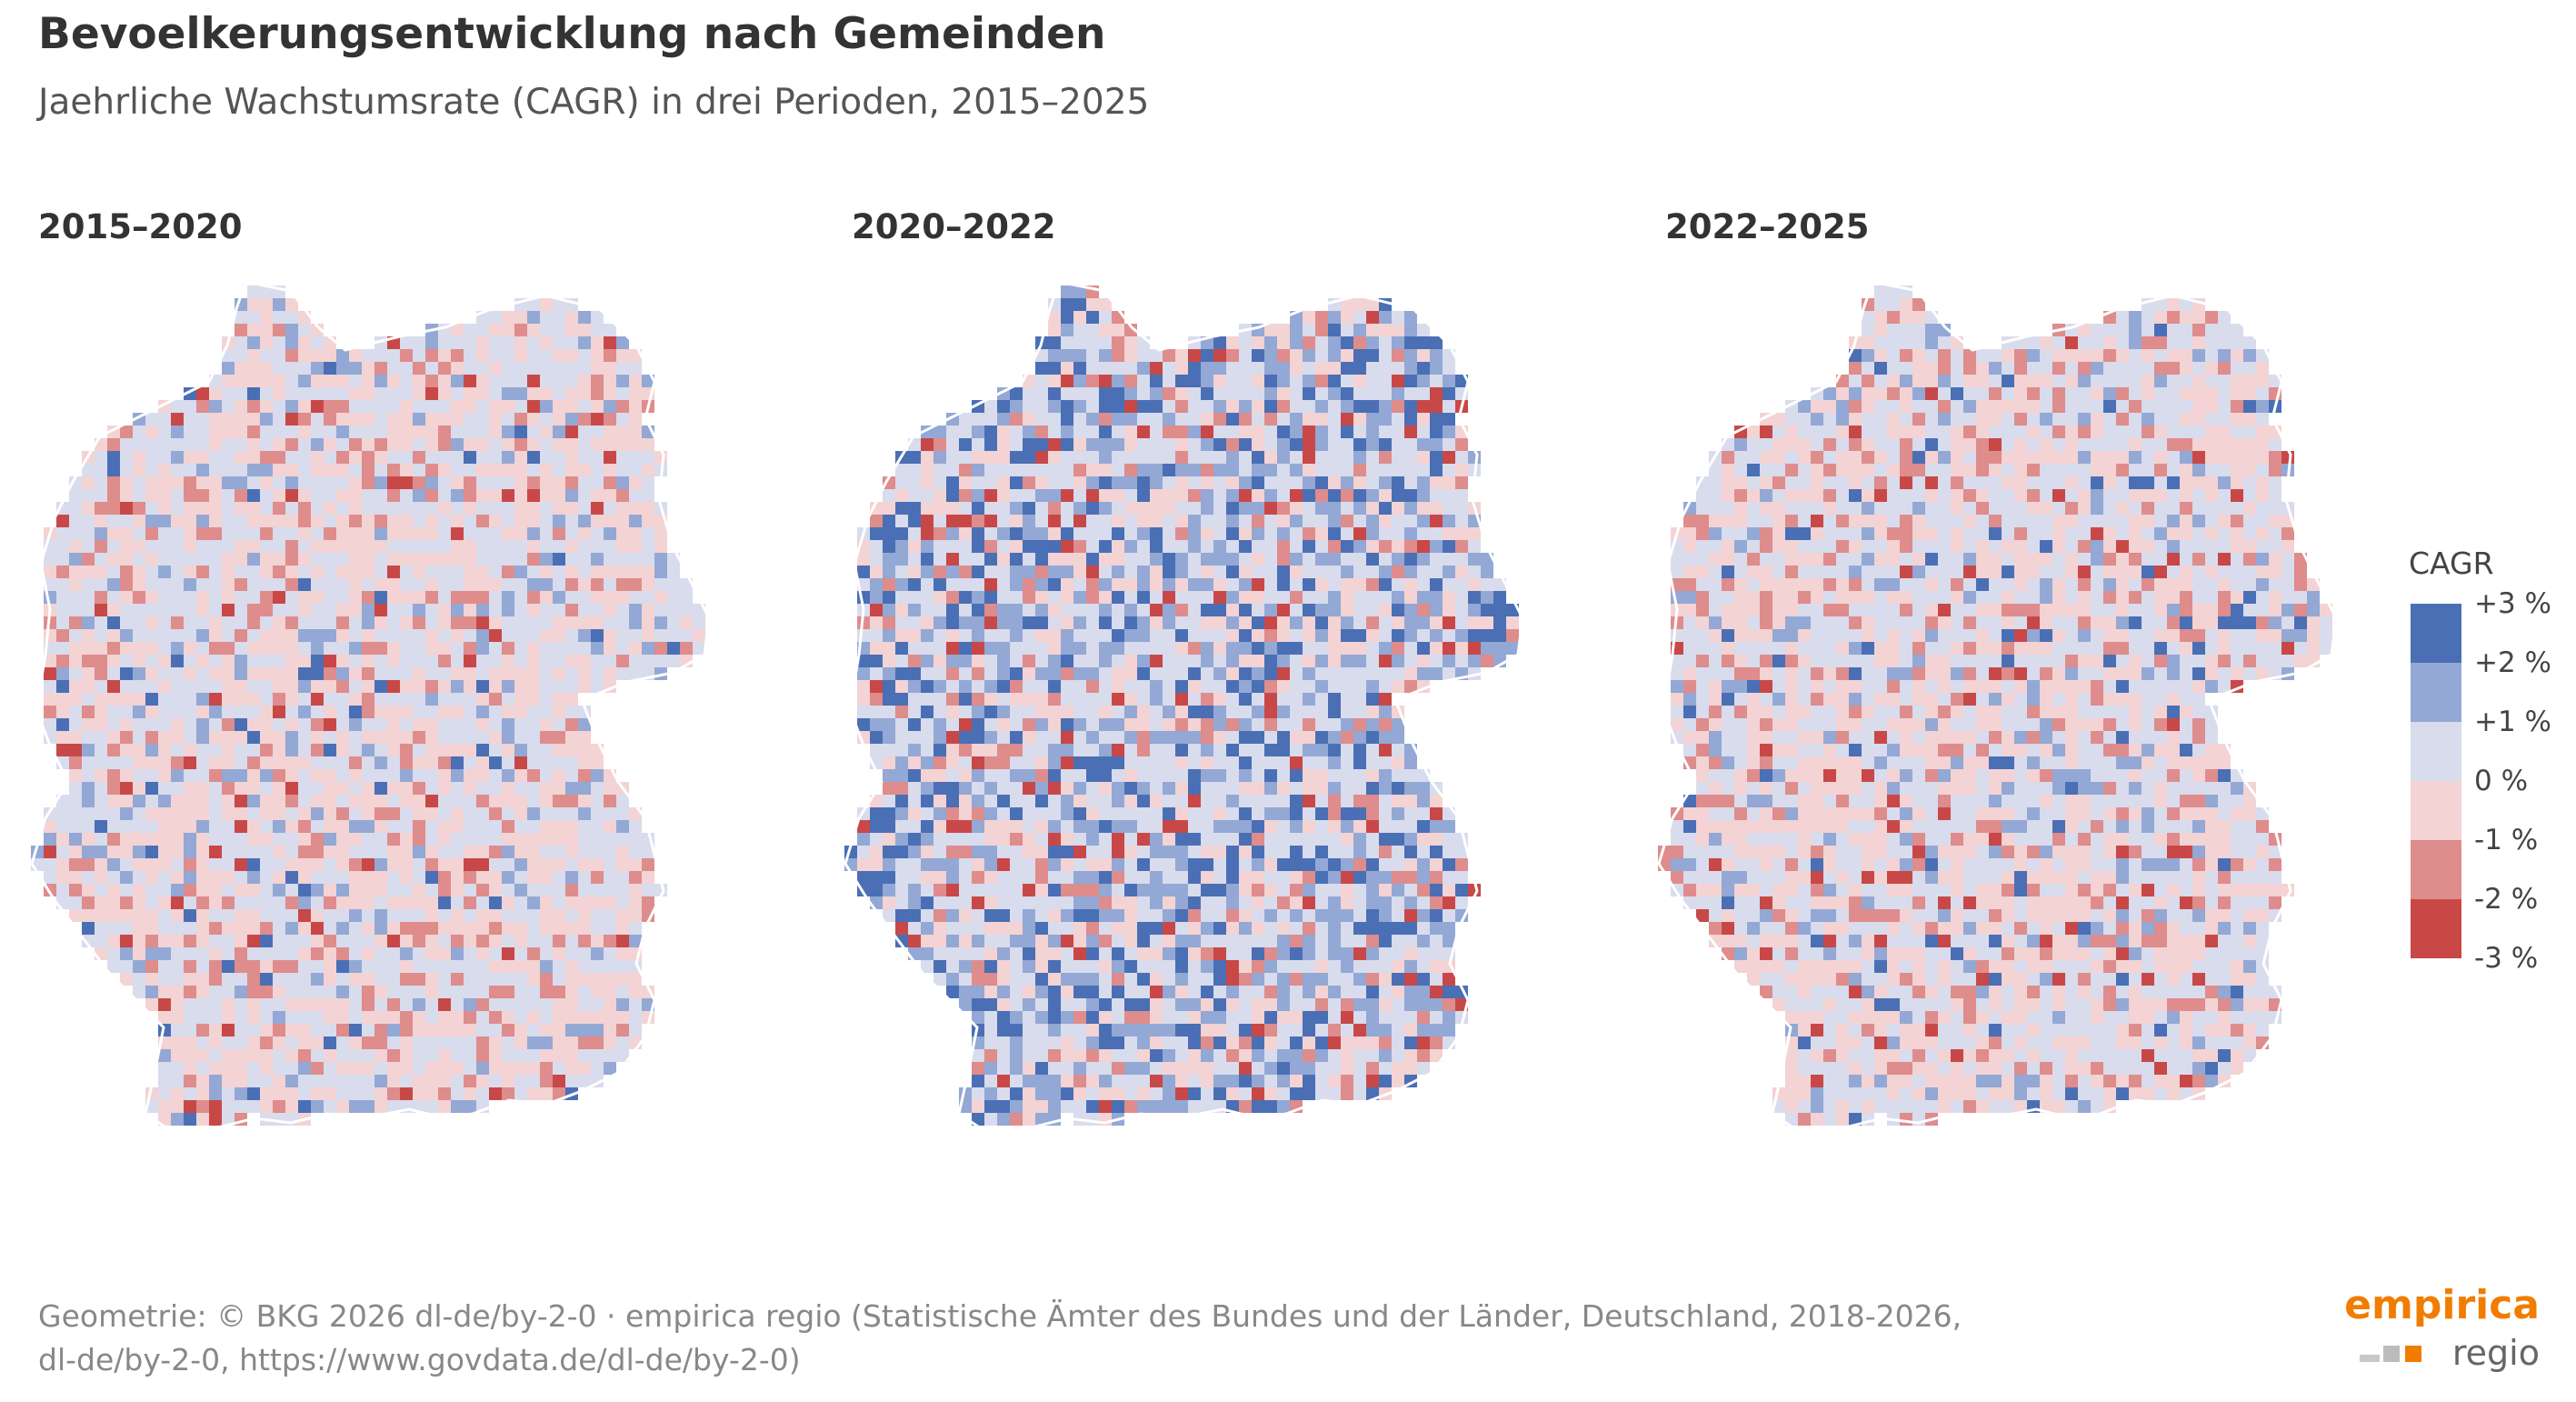 The image size is (2576, 1402). What do you see at coordinates (2391, 1354) in the screenshot?
I see `logo-mark-gray` at bounding box center [2391, 1354].